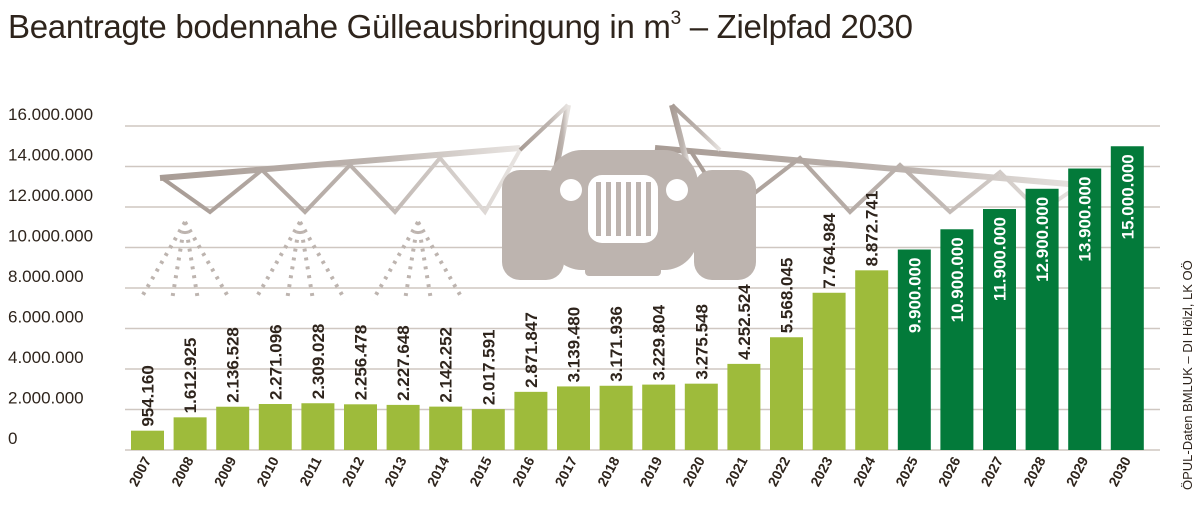 The height and width of the screenshot is (512, 1198). What do you see at coordinates (701, 342) in the screenshot?
I see `data-label: 3.275.548` at bounding box center [701, 342].